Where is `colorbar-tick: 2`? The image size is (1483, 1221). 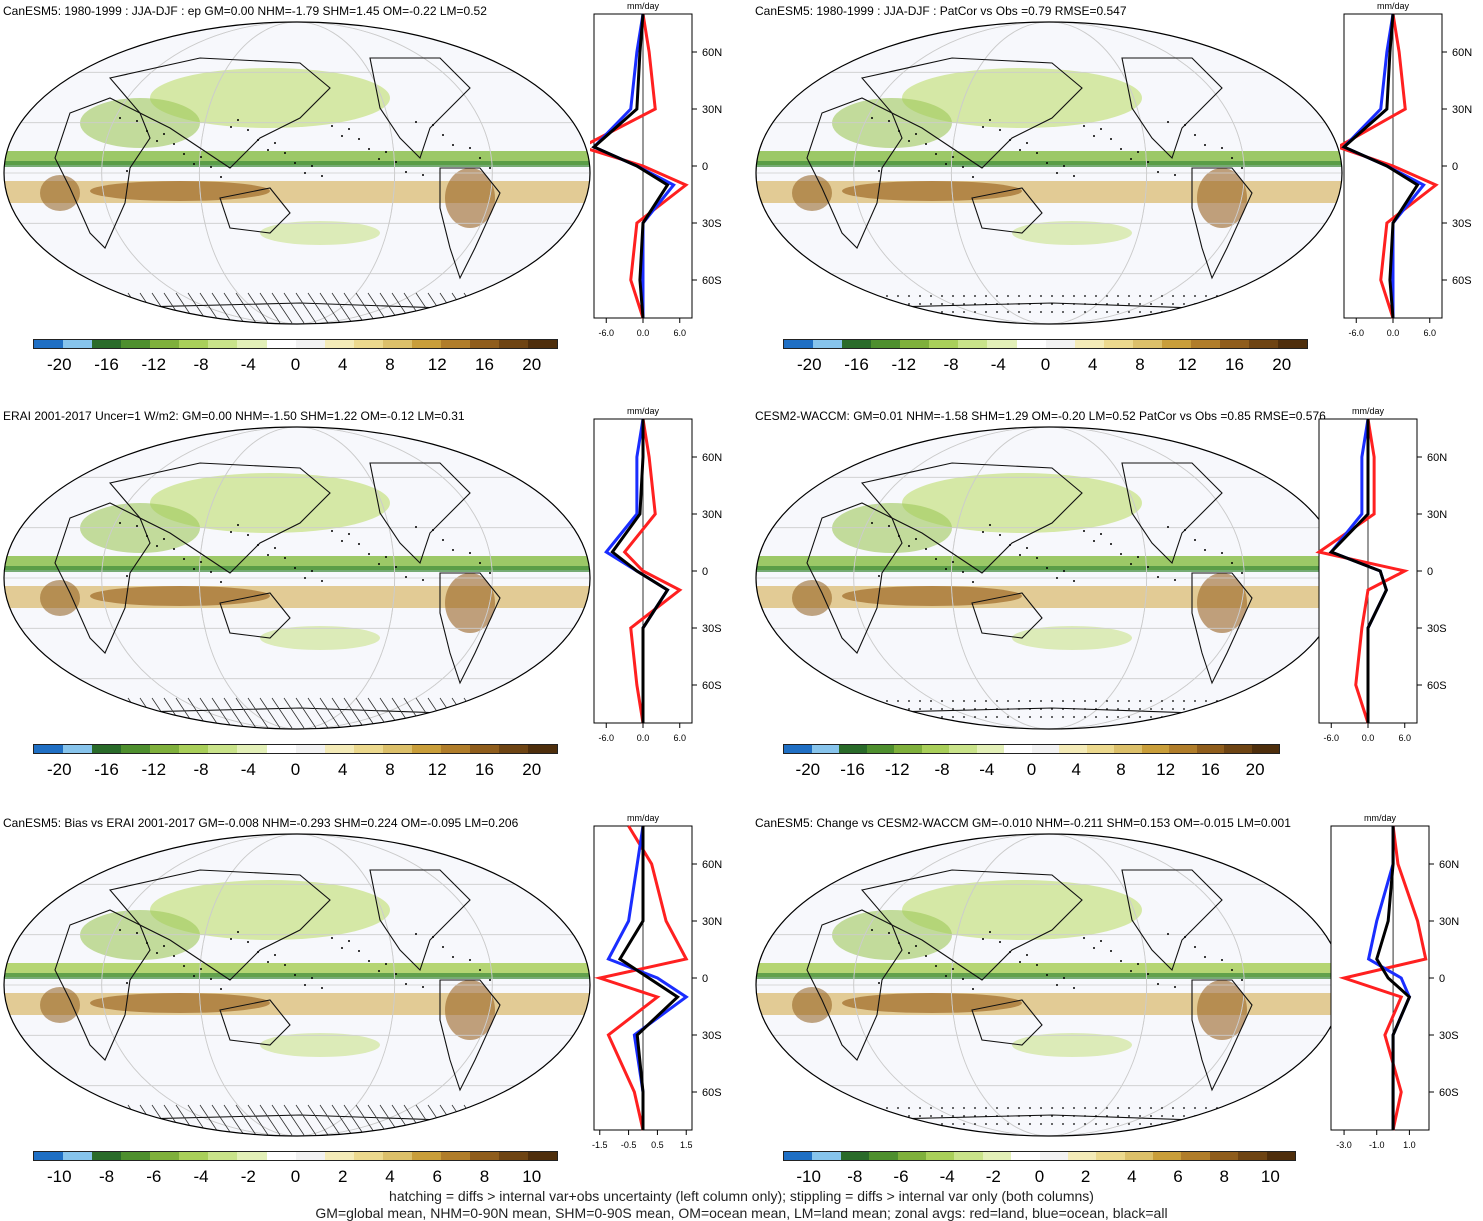 colorbar-tick: 2 is located at coordinates (1085, 1176).